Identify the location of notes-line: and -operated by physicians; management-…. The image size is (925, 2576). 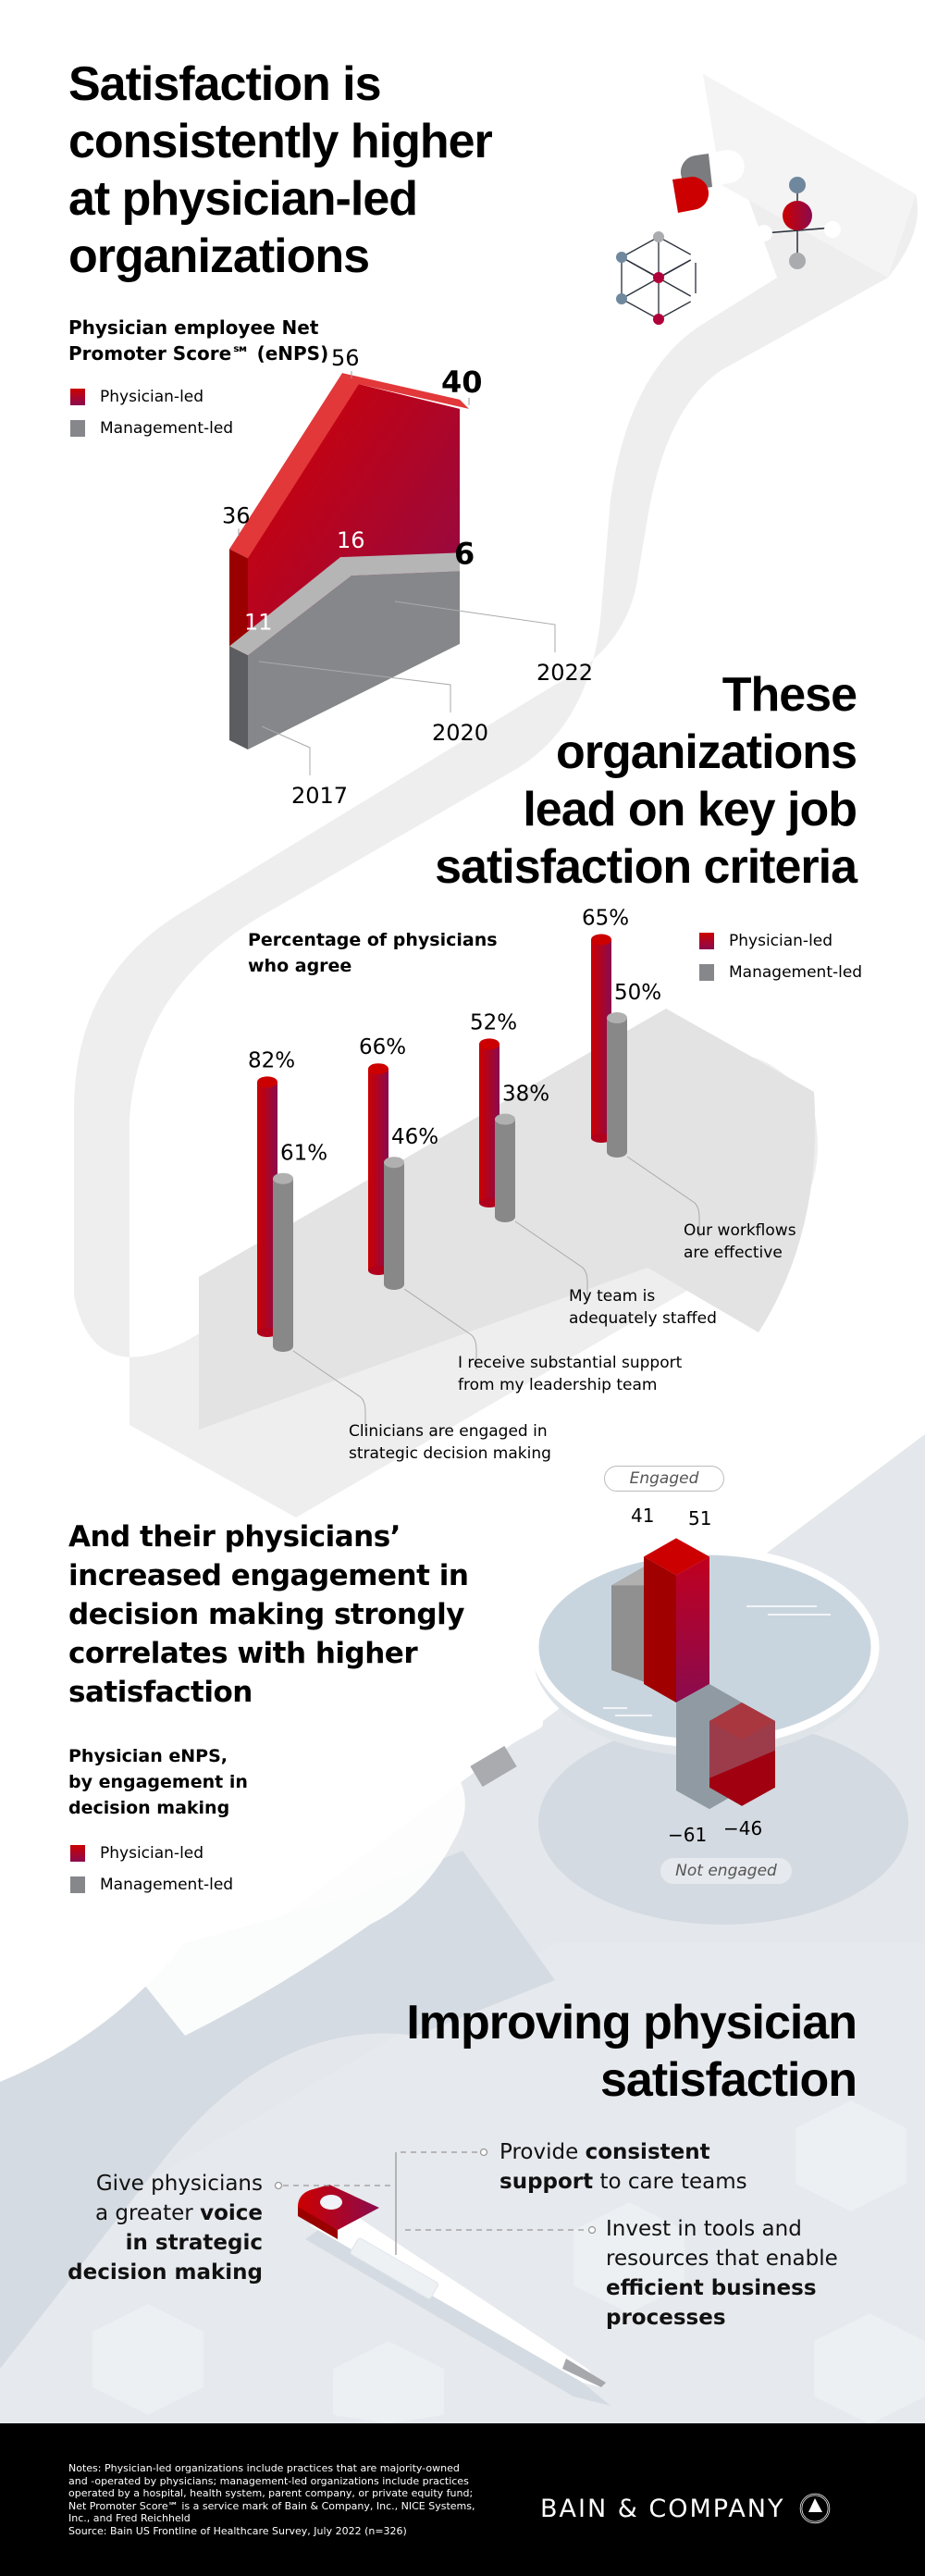
(268, 2480).